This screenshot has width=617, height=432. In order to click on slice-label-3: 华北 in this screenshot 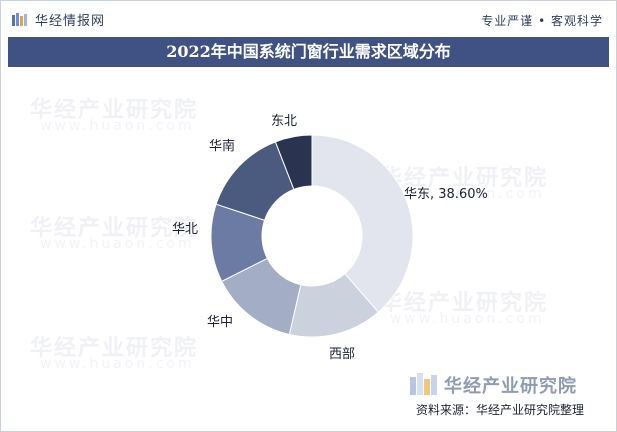, I will do `click(185, 229)`.